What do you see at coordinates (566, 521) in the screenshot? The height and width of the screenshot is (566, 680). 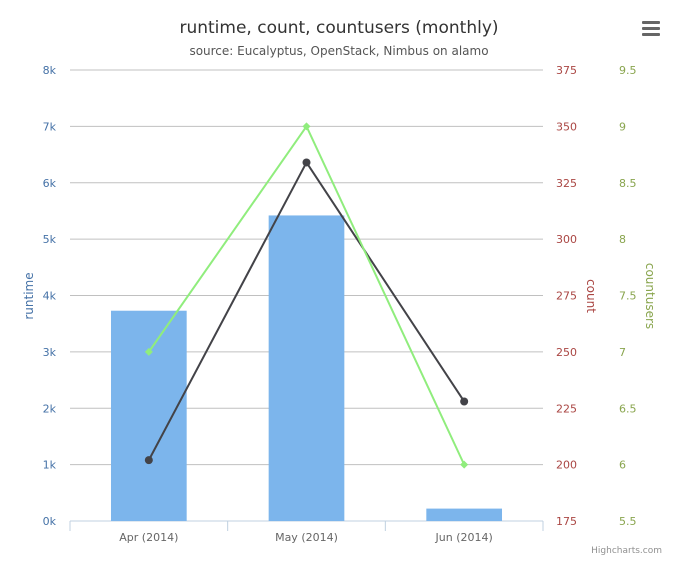 I see `y-tick-label-count: 175` at bounding box center [566, 521].